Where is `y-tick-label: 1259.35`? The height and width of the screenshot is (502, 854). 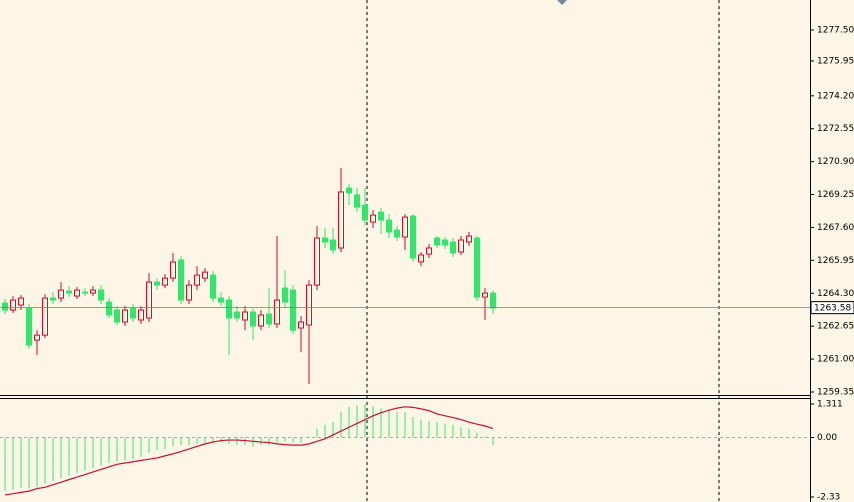
y-tick-label: 1259.35 is located at coordinates (835, 393).